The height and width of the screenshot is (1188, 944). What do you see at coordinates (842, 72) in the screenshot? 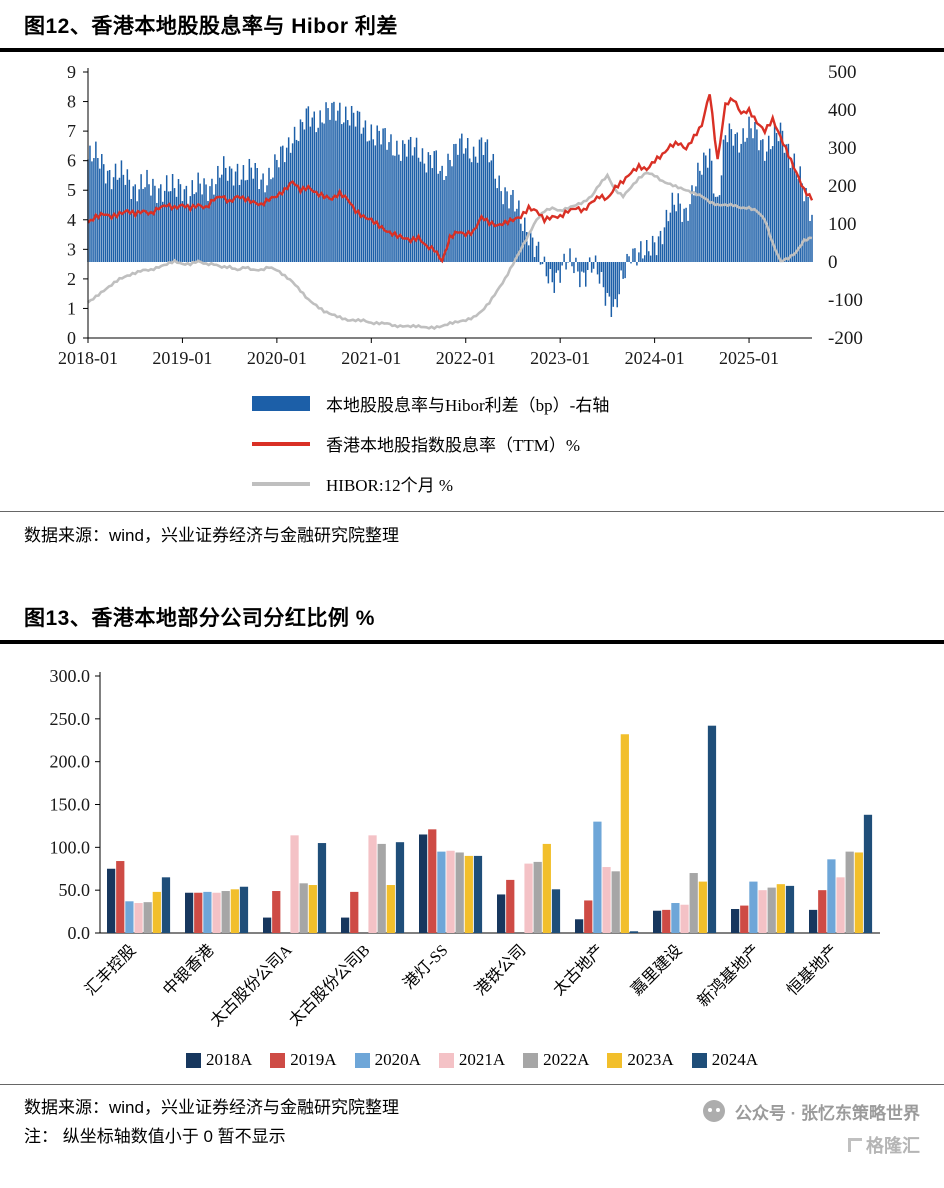
I see `svg-text: 500` at bounding box center [842, 72].